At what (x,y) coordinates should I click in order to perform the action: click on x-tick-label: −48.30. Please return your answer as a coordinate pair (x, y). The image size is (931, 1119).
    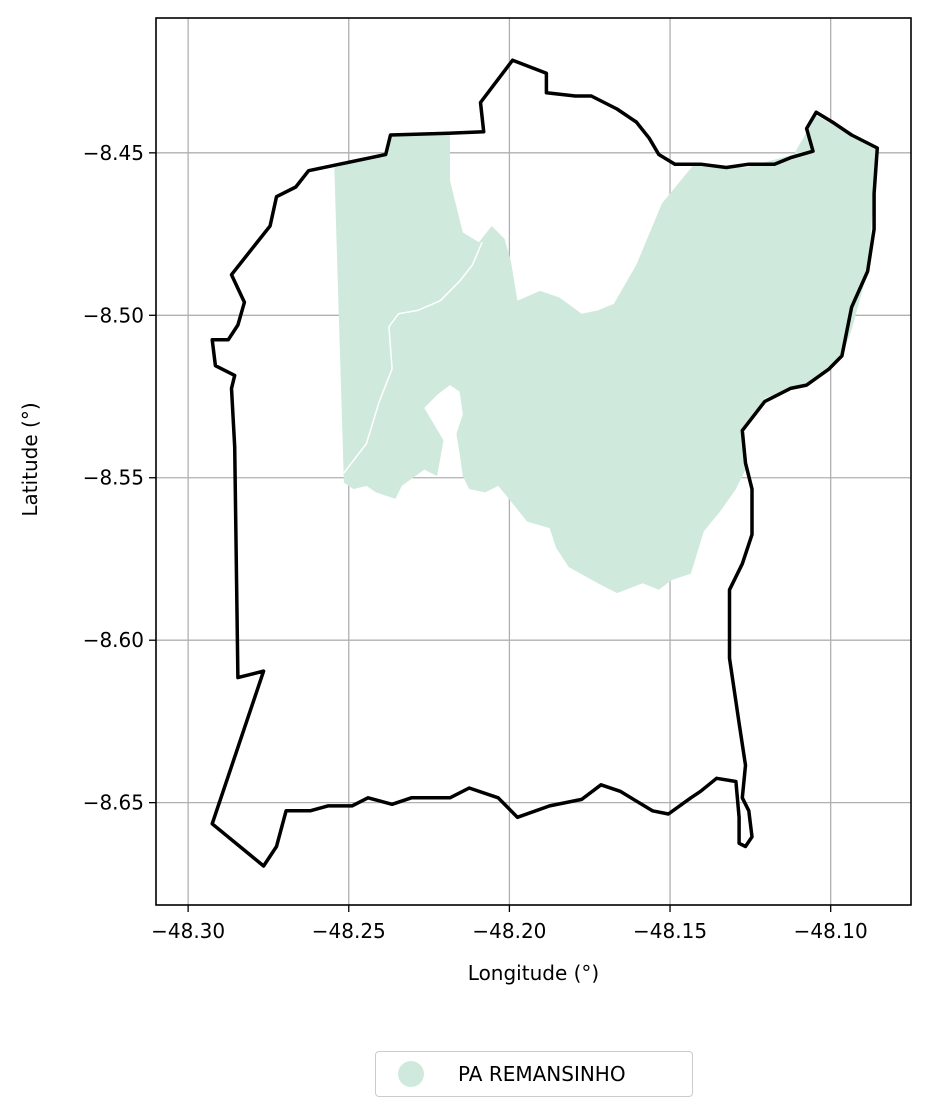
    Looking at the image, I should click on (188, 931).